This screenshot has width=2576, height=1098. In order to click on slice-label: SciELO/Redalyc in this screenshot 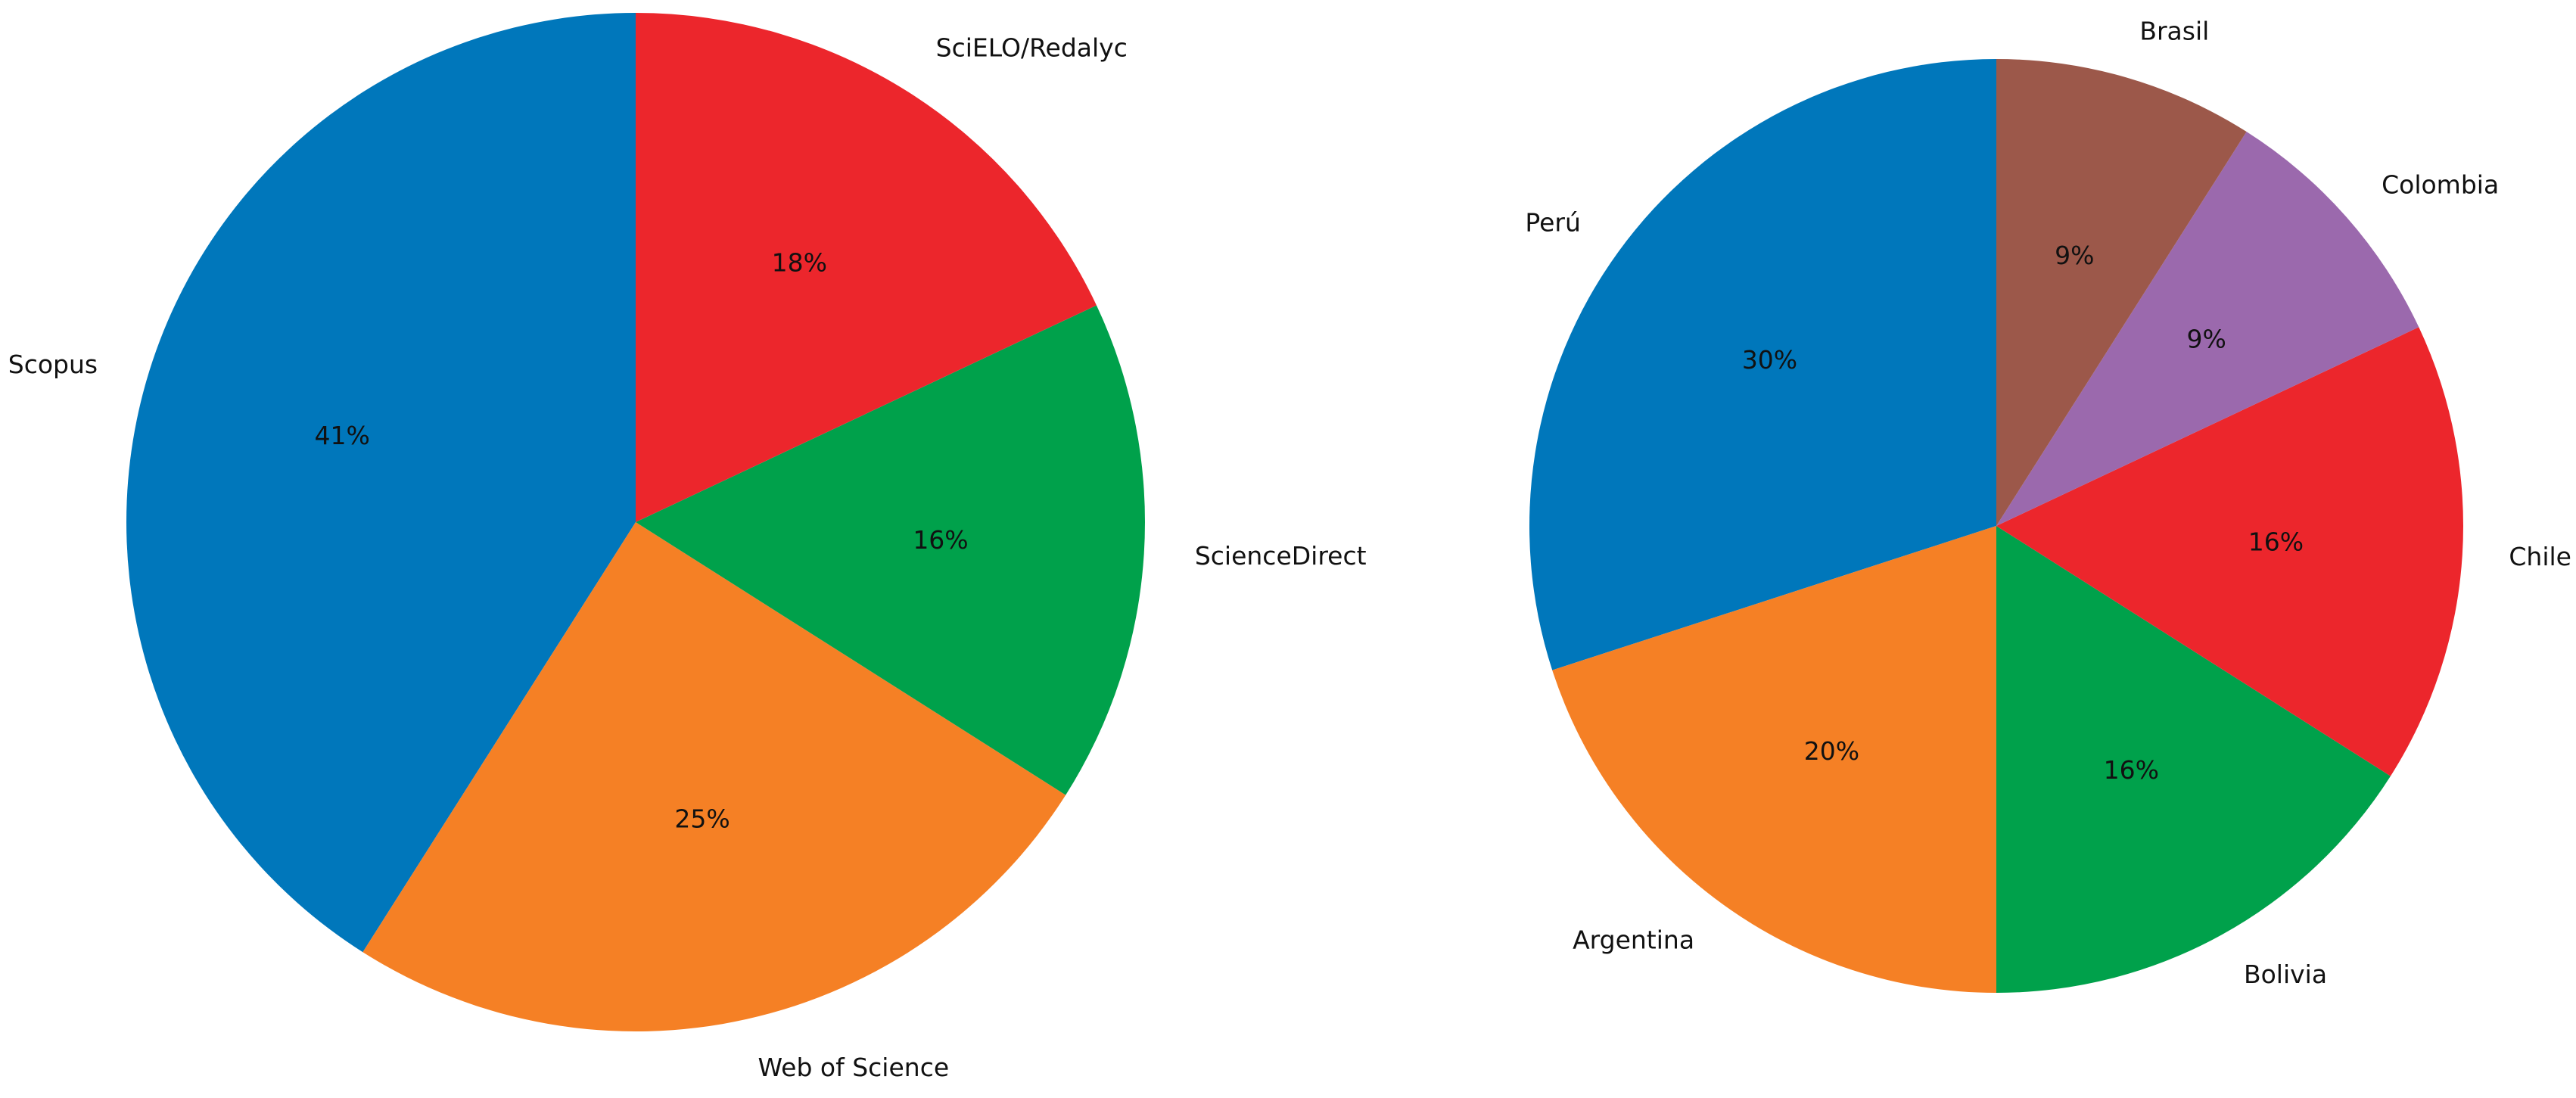, I will do `click(1032, 47)`.